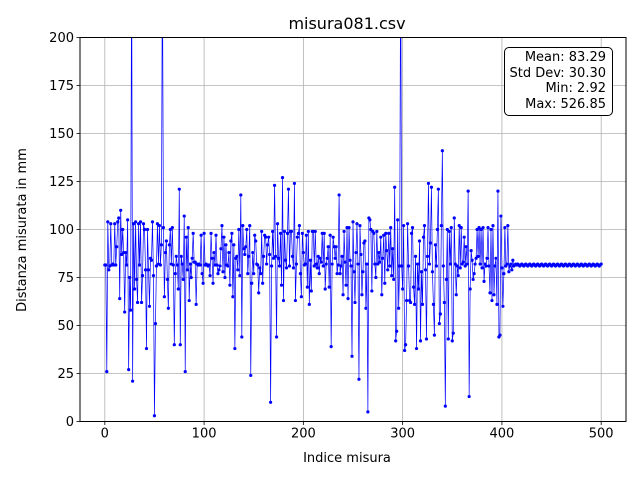  I want to click on x-tick-label: 0, so click(105, 434).